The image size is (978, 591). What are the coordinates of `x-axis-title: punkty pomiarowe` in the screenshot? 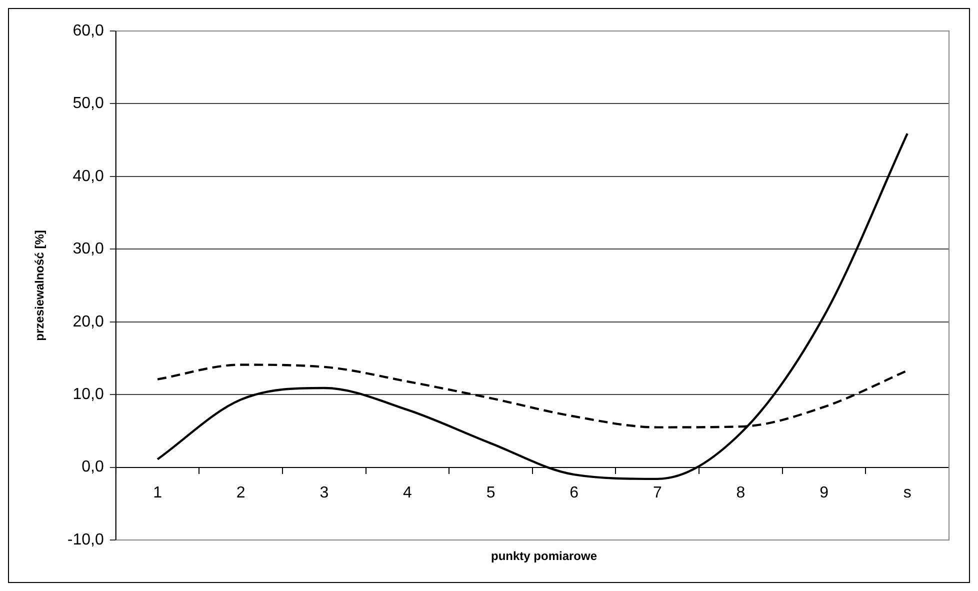 It's located at (544, 556).